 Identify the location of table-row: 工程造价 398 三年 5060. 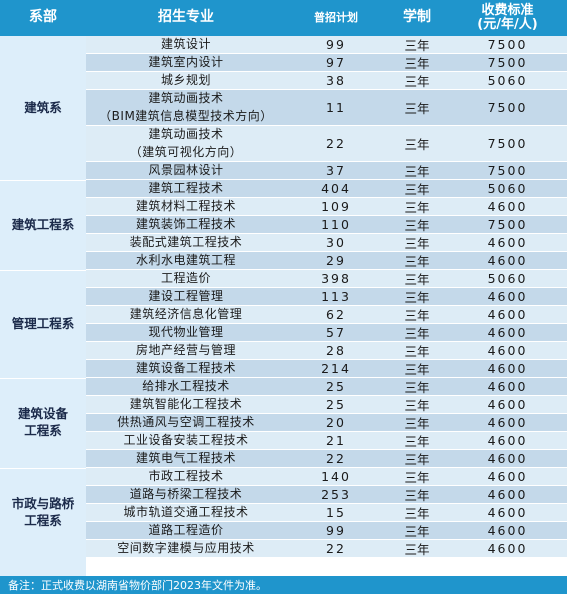
(326, 279).